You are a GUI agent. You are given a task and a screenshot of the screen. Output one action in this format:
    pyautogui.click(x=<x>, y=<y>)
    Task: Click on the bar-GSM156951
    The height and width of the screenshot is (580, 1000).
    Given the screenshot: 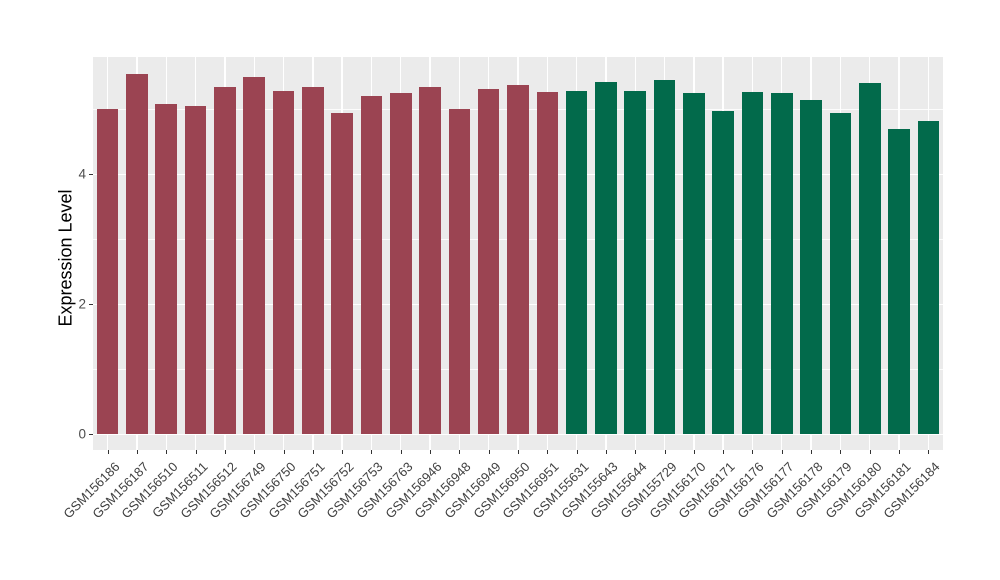 What is the action you would take?
    pyautogui.click(x=547, y=263)
    